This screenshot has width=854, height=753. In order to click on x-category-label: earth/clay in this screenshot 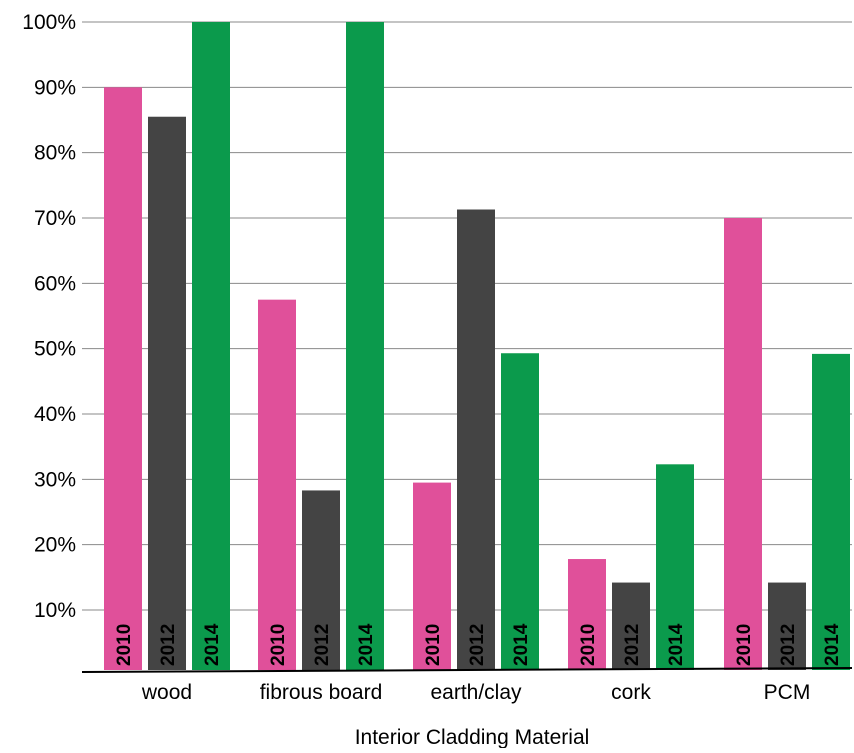, I will do `click(476, 692)`.